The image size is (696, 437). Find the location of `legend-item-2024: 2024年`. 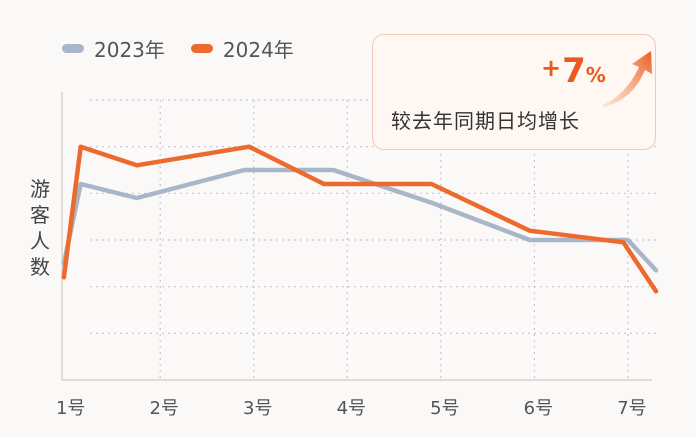

legend-item-2024: 2024年 is located at coordinates (242, 48).